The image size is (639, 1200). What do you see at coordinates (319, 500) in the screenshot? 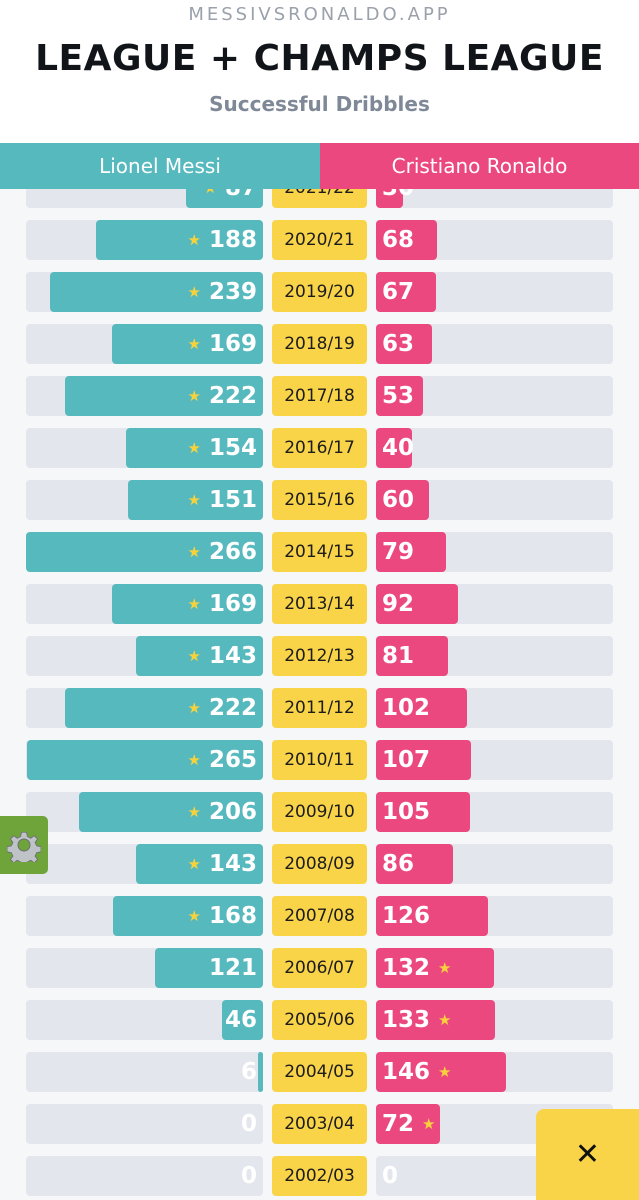
I see `season-label: 2015/16` at bounding box center [319, 500].